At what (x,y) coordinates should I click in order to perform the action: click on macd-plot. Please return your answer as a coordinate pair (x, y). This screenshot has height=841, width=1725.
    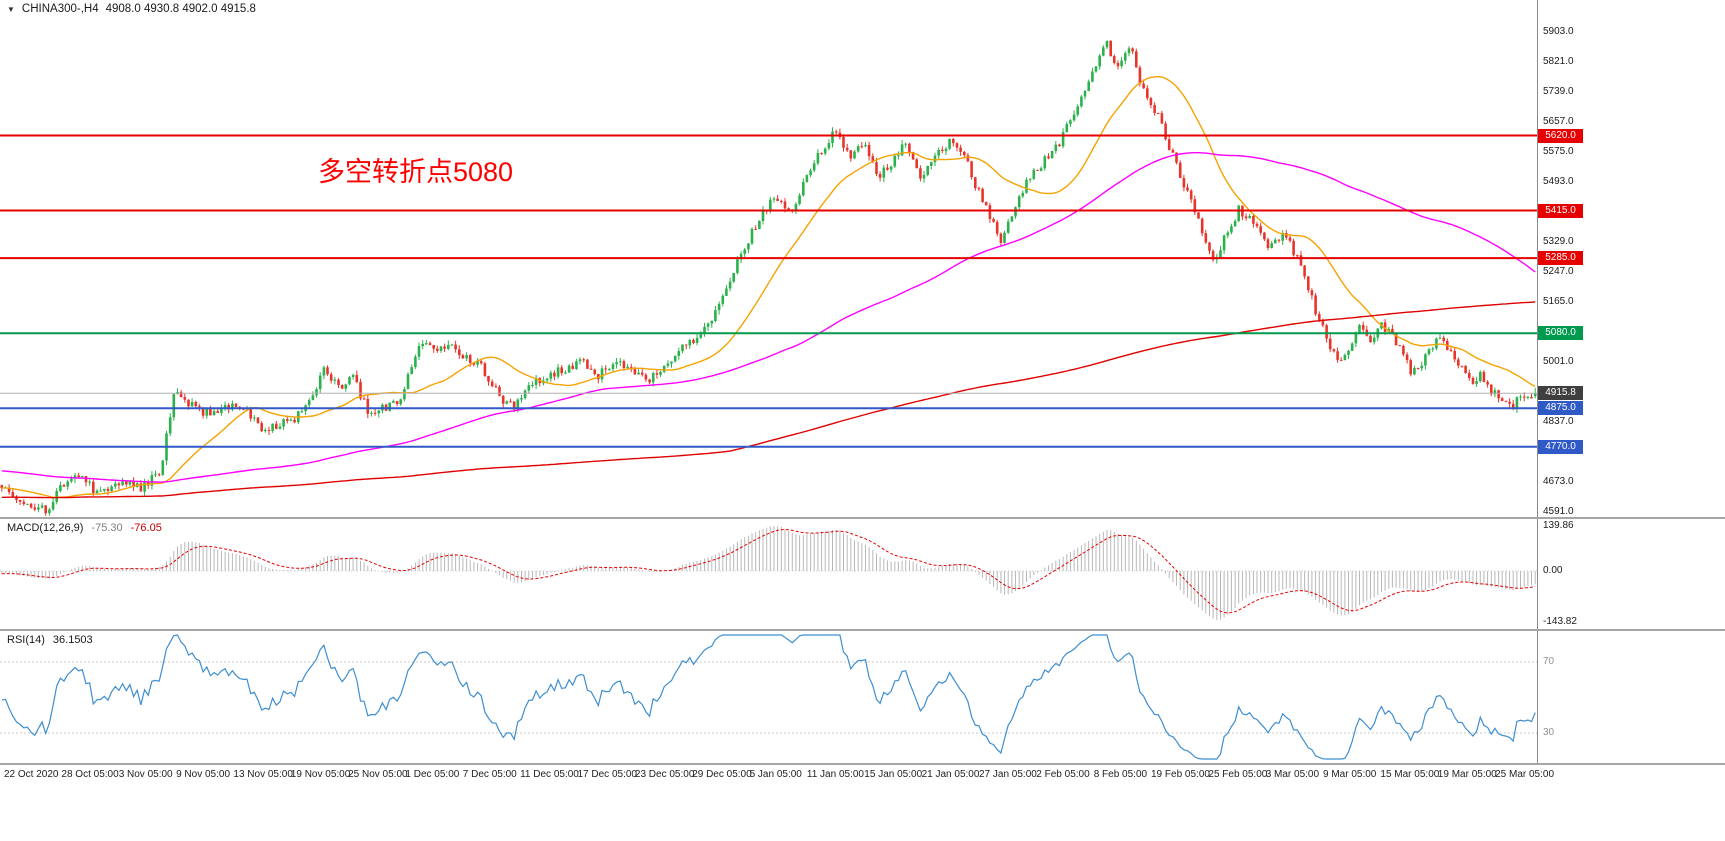
    Looking at the image, I should click on (862, 574).